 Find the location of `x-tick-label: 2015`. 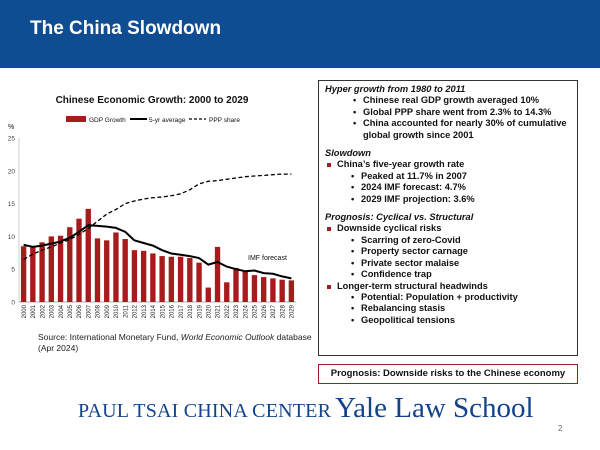

x-tick-label: 2015 is located at coordinates (163, 311).